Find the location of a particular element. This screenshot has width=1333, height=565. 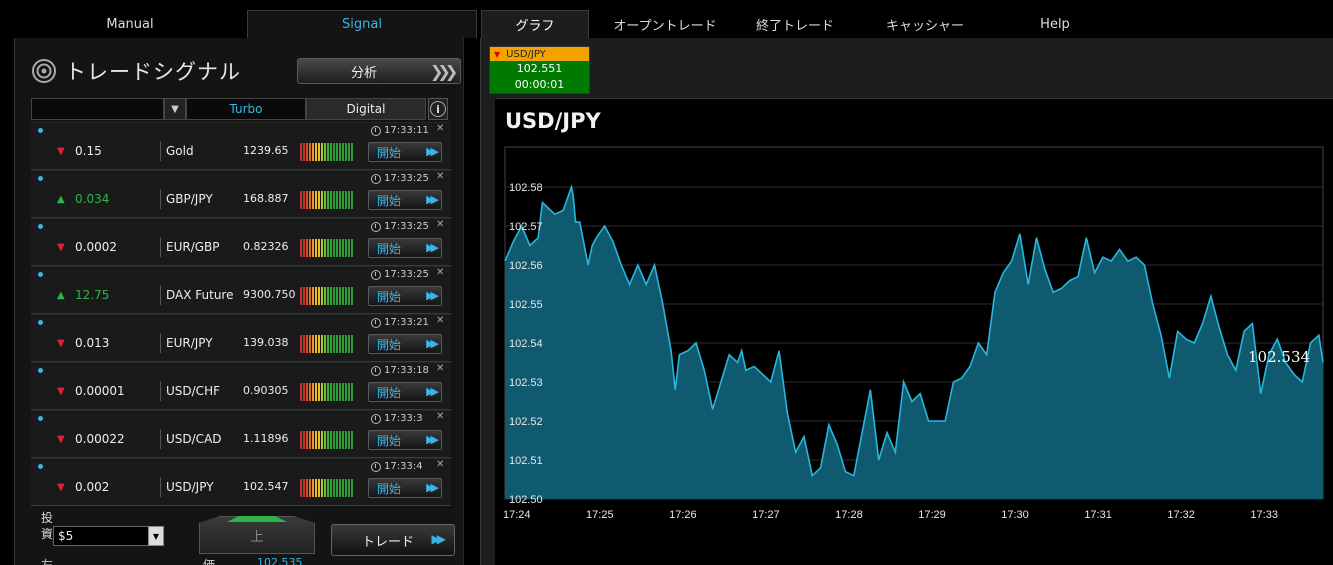

panel-title-text: トレードシグナル is located at coordinates (153, 72).